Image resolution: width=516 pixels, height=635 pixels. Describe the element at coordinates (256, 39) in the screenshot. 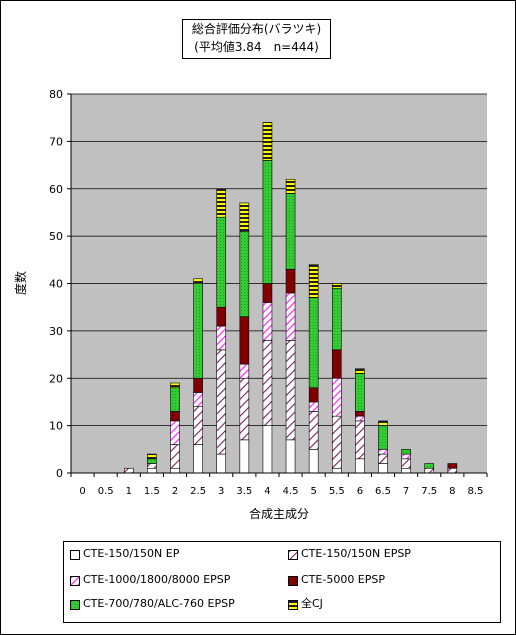

I see `chart-title: 総合評価分布(バラツキ) (平均値3.84 n=444)` at that location.